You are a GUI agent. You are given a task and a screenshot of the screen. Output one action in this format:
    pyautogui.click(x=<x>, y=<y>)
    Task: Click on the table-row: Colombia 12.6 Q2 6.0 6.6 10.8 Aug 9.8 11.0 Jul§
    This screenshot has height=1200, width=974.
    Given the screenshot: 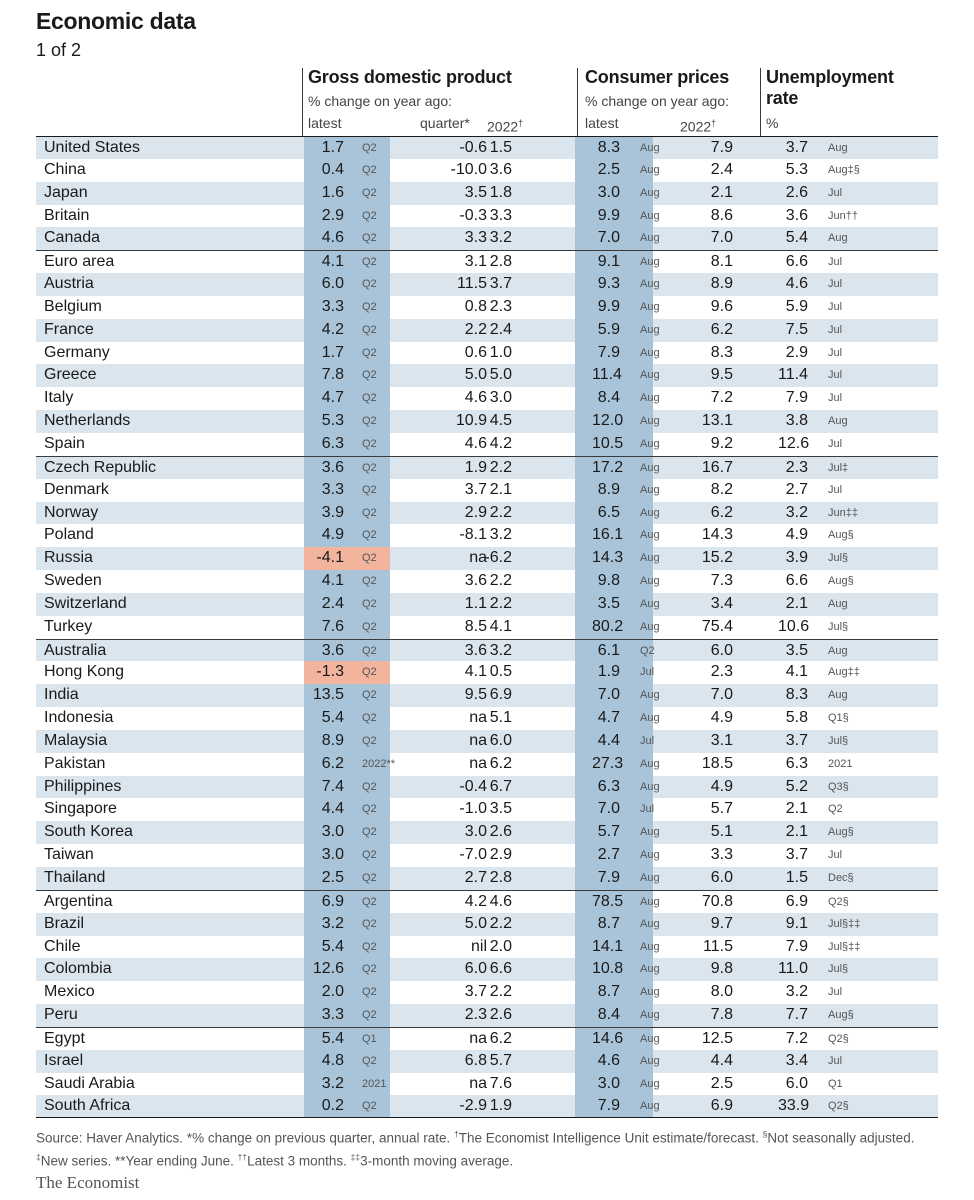 What is the action you would take?
    pyautogui.click(x=487, y=970)
    